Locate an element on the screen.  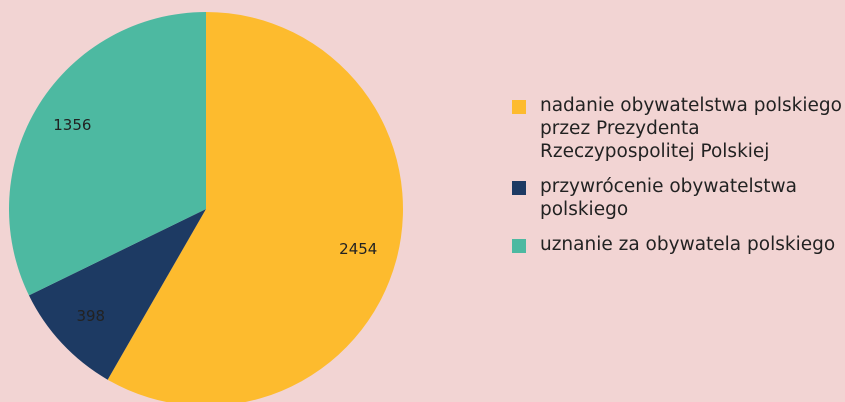
legend-label: przywrócenie obywatelstwa polskiego is located at coordinates (668, 198).